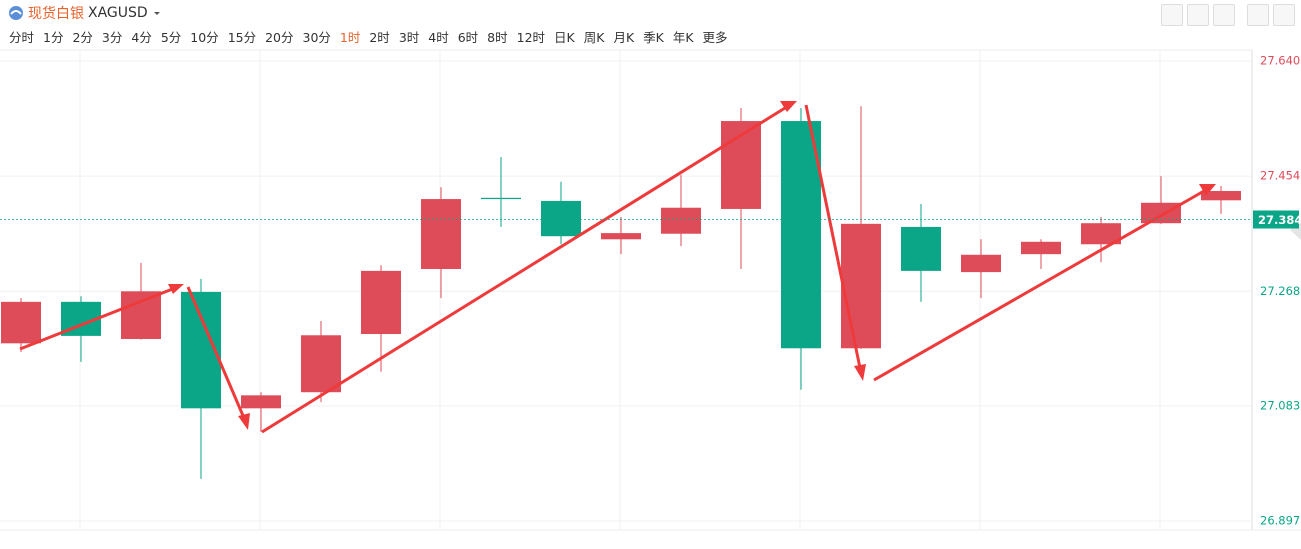 The height and width of the screenshot is (549, 1301). Describe the element at coordinates (242, 37) in the screenshot. I see `interval-button: 15分` at that location.